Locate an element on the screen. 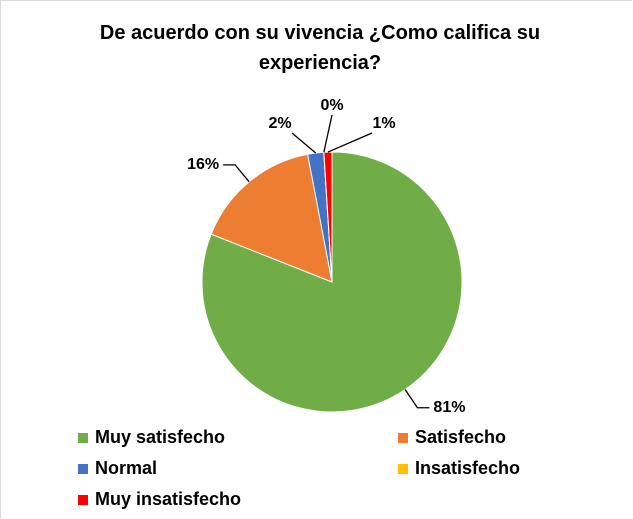 Image resolution: width=633 pixels, height=519 pixels. legend-label: Normal is located at coordinates (126, 468).